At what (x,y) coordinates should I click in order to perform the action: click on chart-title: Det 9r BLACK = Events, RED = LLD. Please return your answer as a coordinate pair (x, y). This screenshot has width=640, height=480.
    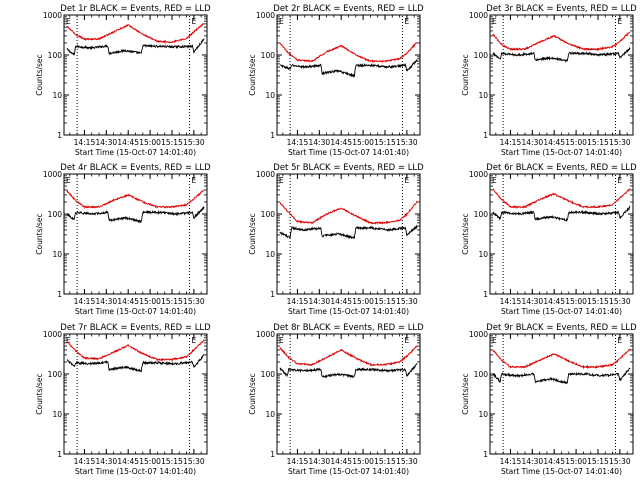
    Looking at the image, I should click on (561, 328).